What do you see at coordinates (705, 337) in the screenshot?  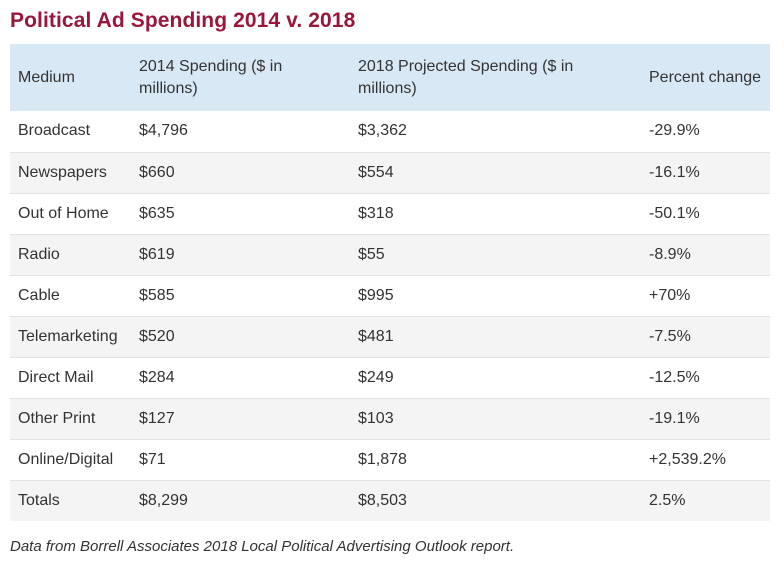 I see `cell-change: -7.5%` at bounding box center [705, 337].